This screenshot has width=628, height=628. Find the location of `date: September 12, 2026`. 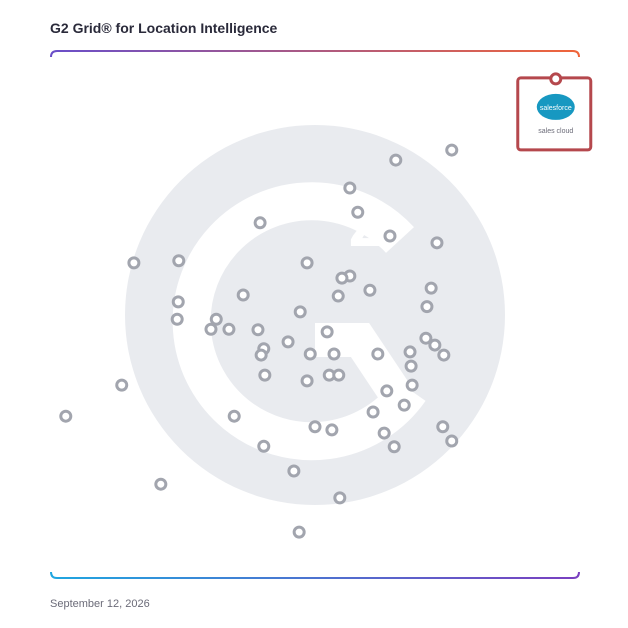

date: September 12, 2026 is located at coordinates (100, 604).